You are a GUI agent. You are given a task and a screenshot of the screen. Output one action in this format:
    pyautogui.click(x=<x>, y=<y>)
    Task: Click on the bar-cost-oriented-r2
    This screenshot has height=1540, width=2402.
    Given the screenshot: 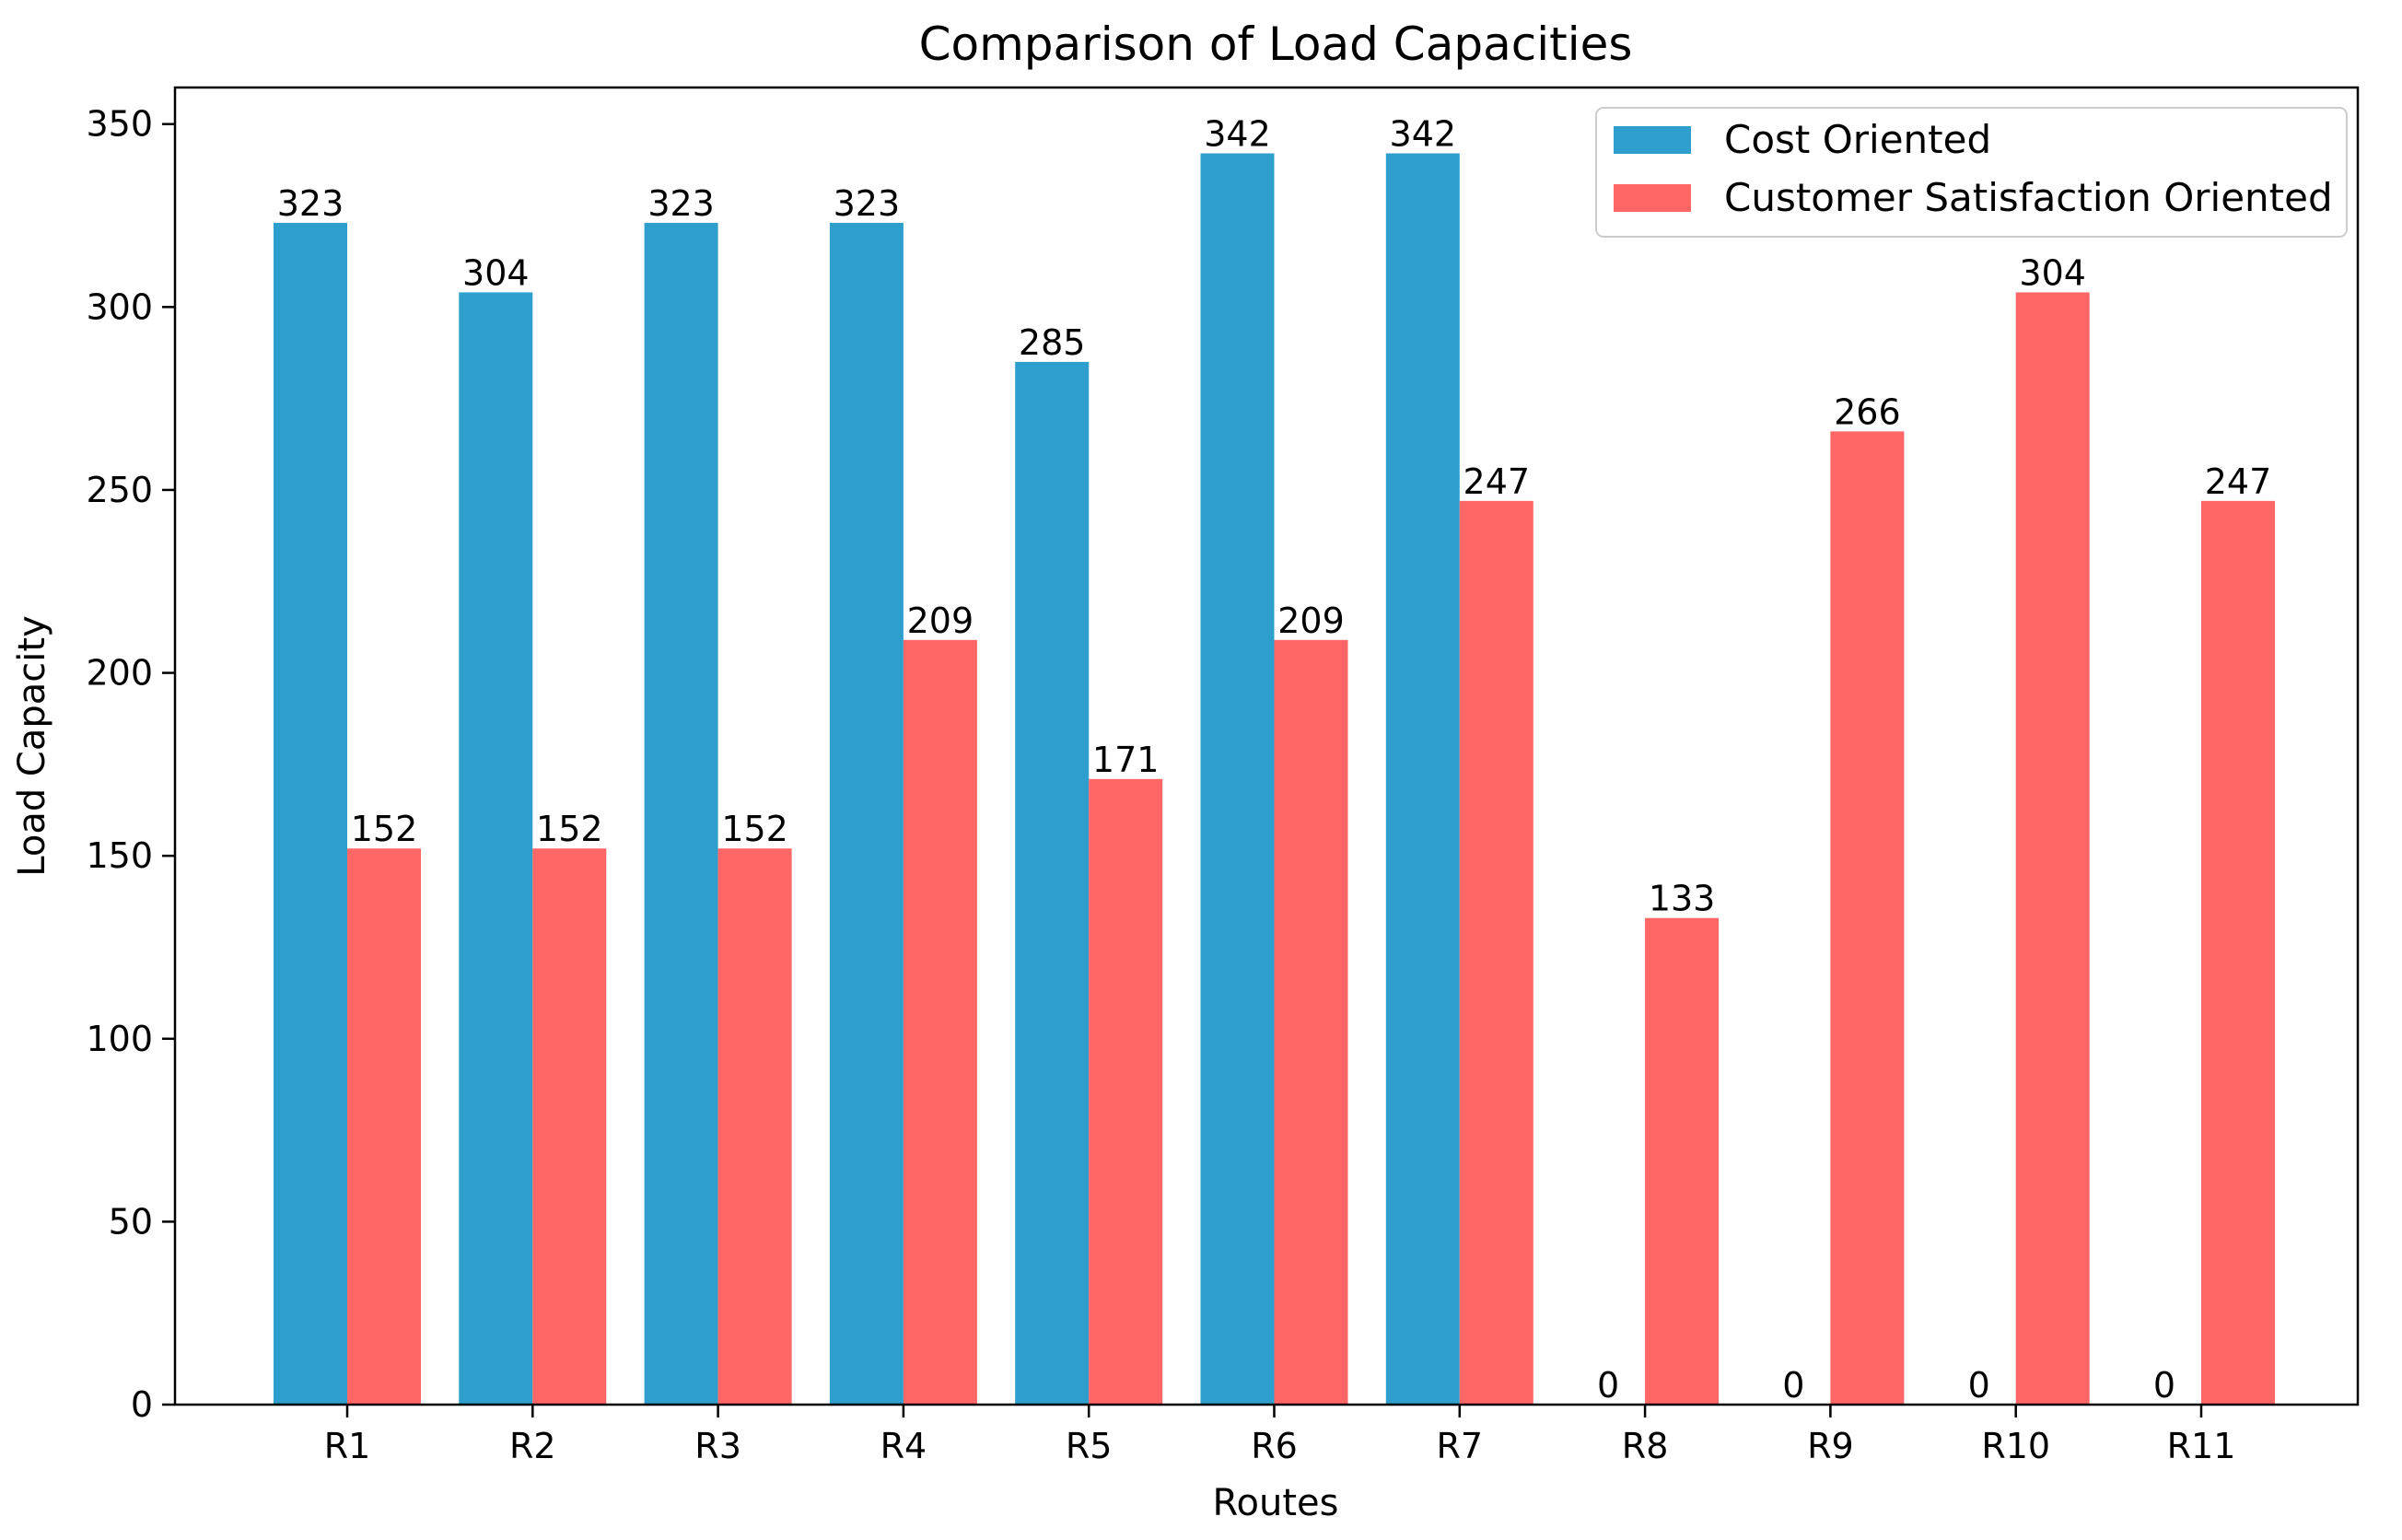 What is the action you would take?
    pyautogui.click(x=496, y=848)
    